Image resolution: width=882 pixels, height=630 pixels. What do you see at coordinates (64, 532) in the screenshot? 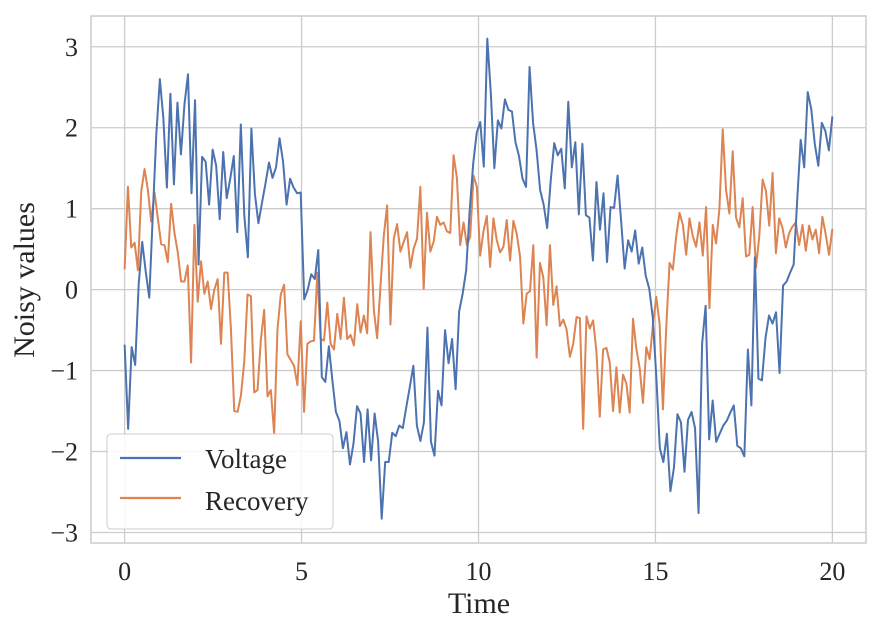
I see `y-tick-label: −3` at bounding box center [64, 532].